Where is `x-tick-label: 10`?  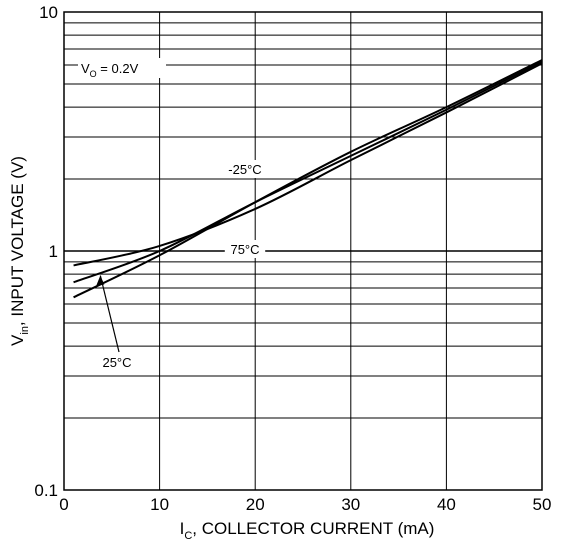
x-tick-label: 10 is located at coordinates (159, 504).